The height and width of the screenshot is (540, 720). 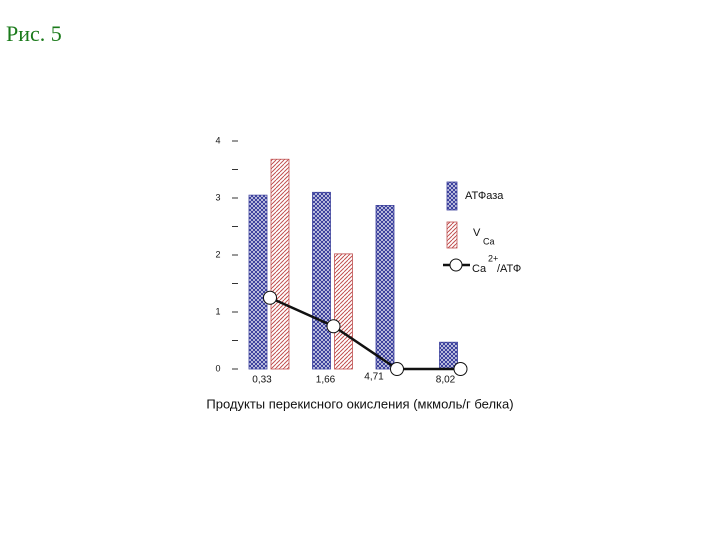 What do you see at coordinates (217, 140) in the screenshot?
I see `y-tick-label: 4` at bounding box center [217, 140].